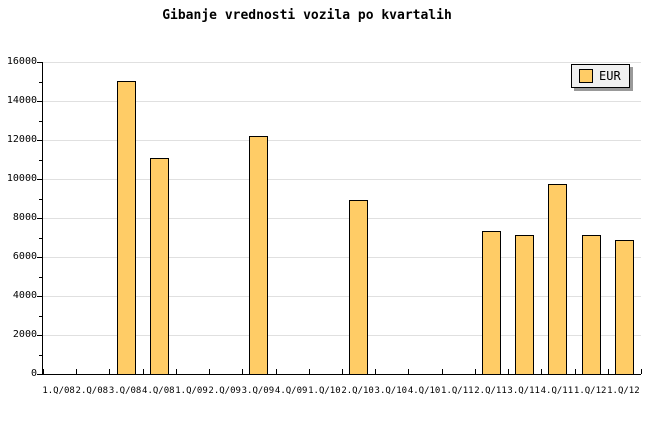  What do you see at coordinates (324, 391) in the screenshot?
I see `x-tick-label: 1.Q/10` at bounding box center [324, 391].